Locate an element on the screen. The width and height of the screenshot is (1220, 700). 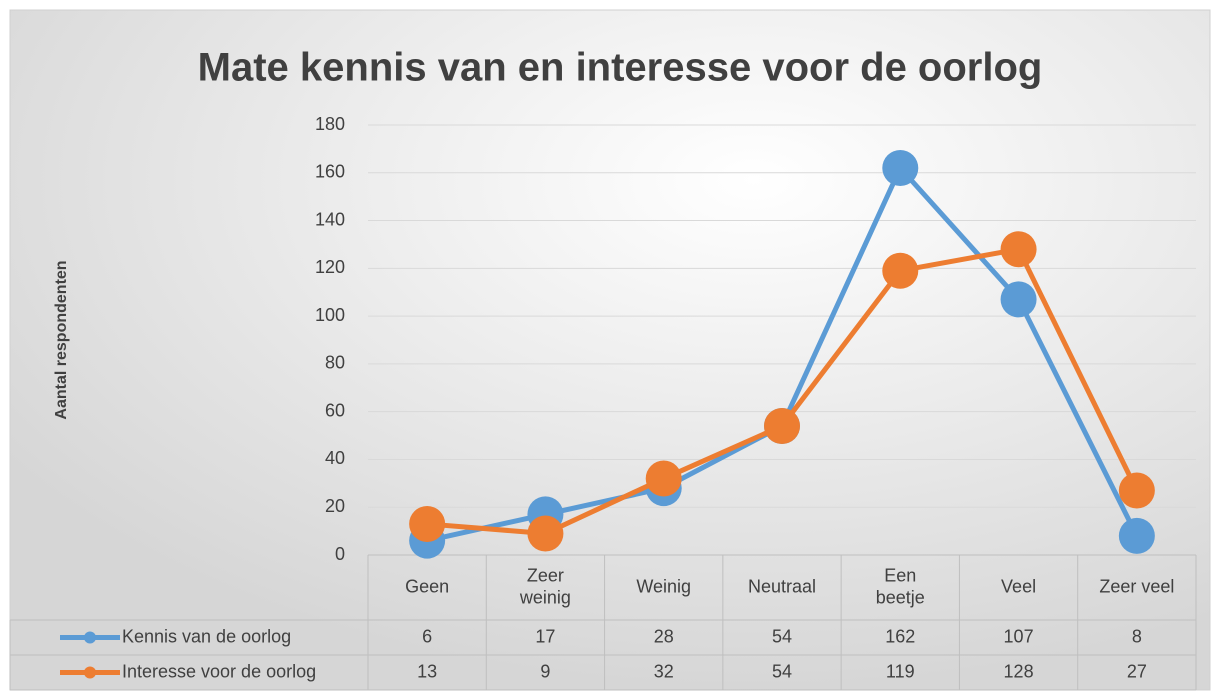
y-tick-label: 40 is located at coordinates (335, 458).